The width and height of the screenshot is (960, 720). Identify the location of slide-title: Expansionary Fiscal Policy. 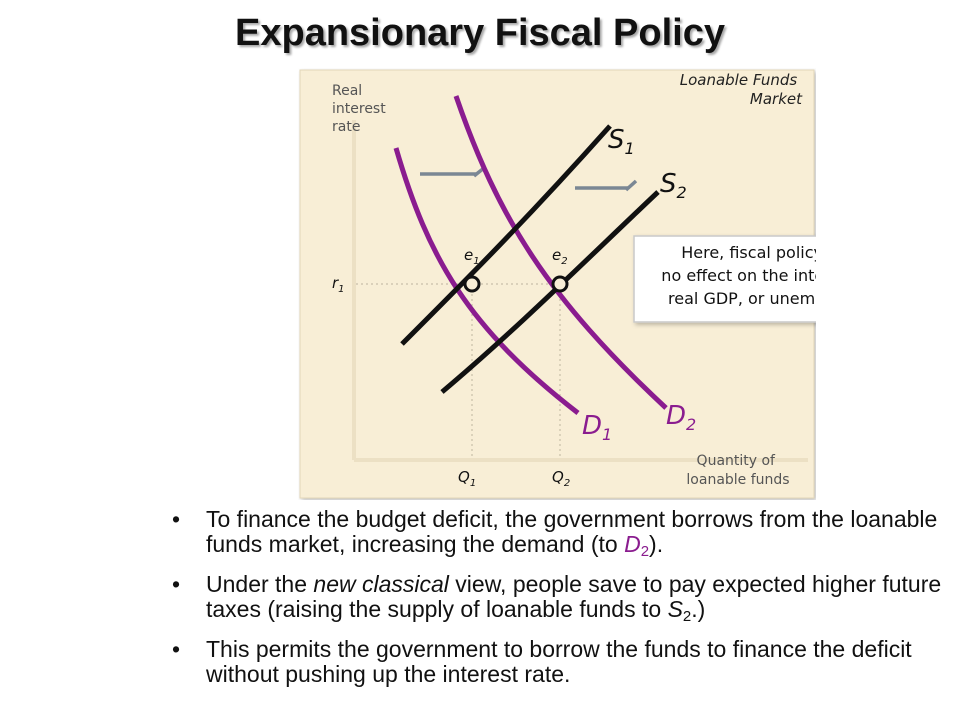
(480, 33).